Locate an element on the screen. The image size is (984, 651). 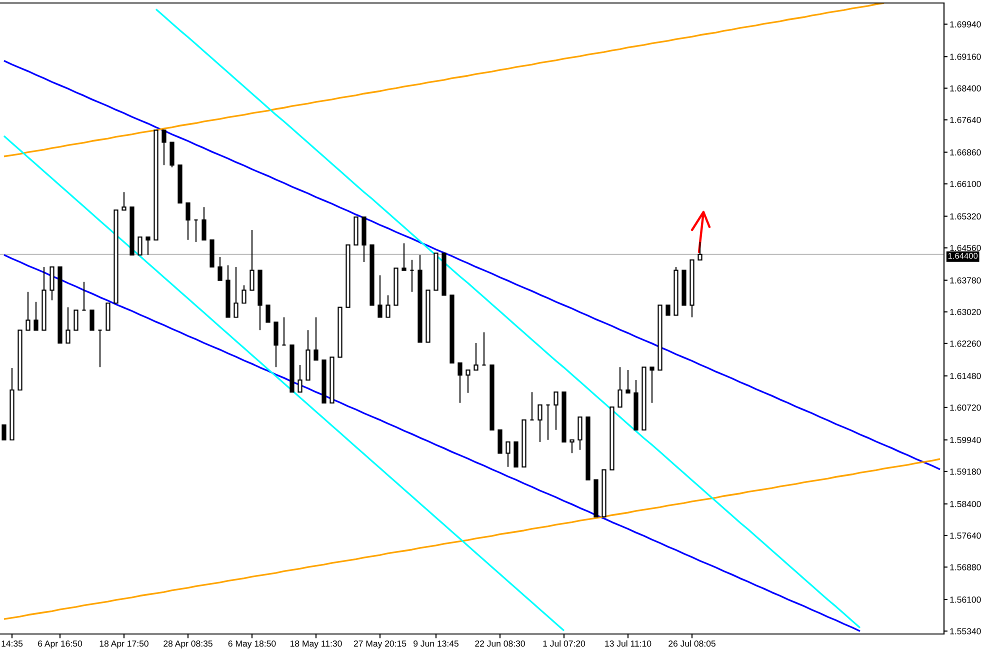
y-tick-label: 1.67640 is located at coordinates (965, 120).